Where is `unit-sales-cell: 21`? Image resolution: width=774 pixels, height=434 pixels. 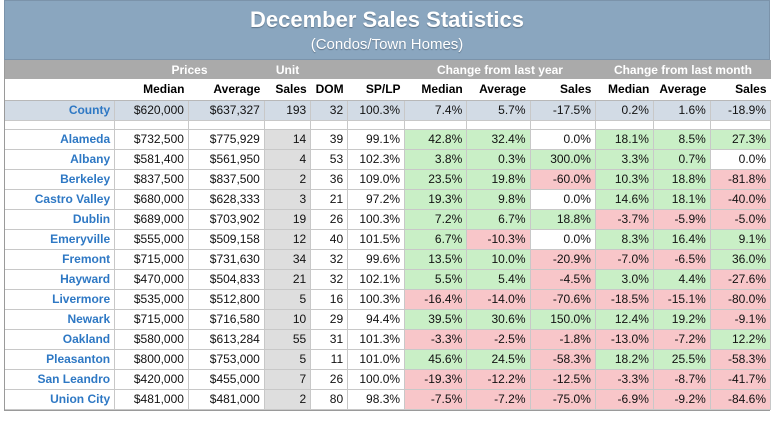
unit-sales-cell: 21 is located at coordinates (288, 279).